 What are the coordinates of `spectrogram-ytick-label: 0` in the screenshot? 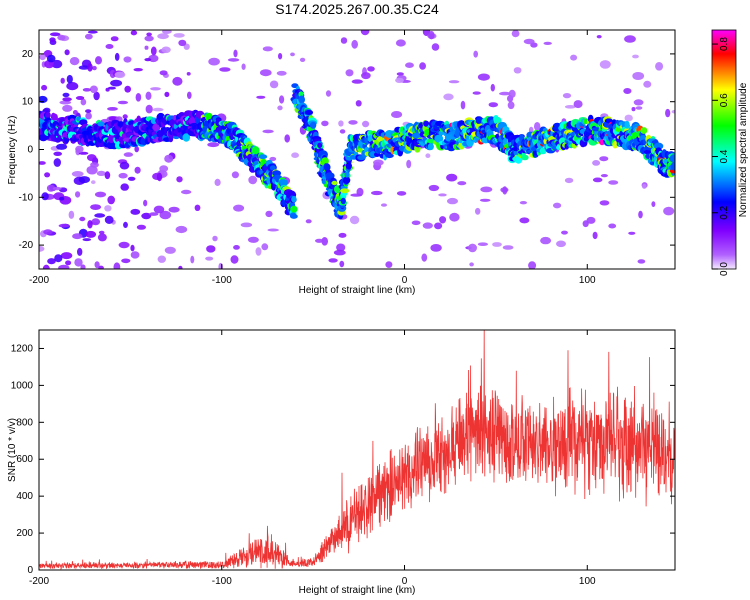 It's located at (30, 150).